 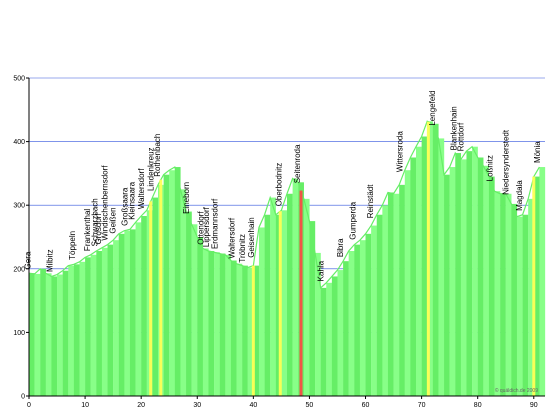 I want to click on x-tick-label: 10, so click(x=85, y=405).